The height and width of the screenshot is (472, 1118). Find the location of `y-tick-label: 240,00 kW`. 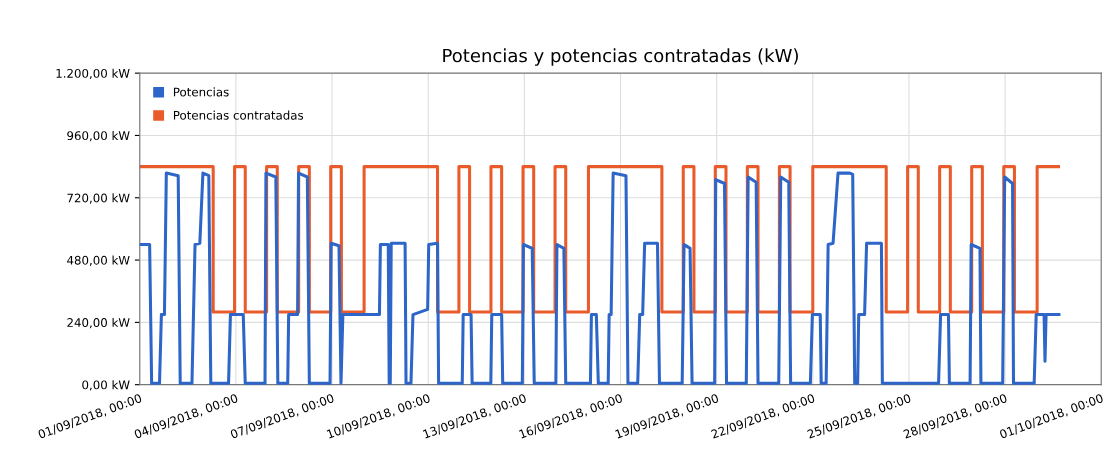

y-tick-label: 240,00 kW is located at coordinates (98, 323).